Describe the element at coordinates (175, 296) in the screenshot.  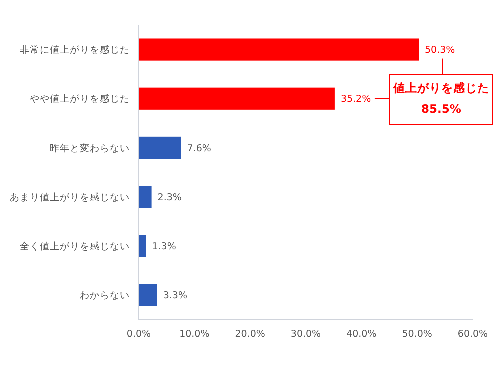
I see `data-label: 3.3%` at that location.